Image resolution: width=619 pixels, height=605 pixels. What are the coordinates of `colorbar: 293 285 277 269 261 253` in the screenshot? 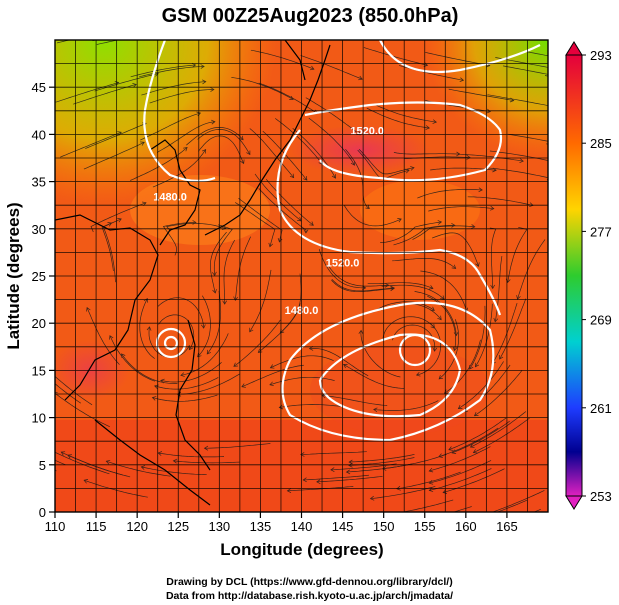 It's located at (588, 275).